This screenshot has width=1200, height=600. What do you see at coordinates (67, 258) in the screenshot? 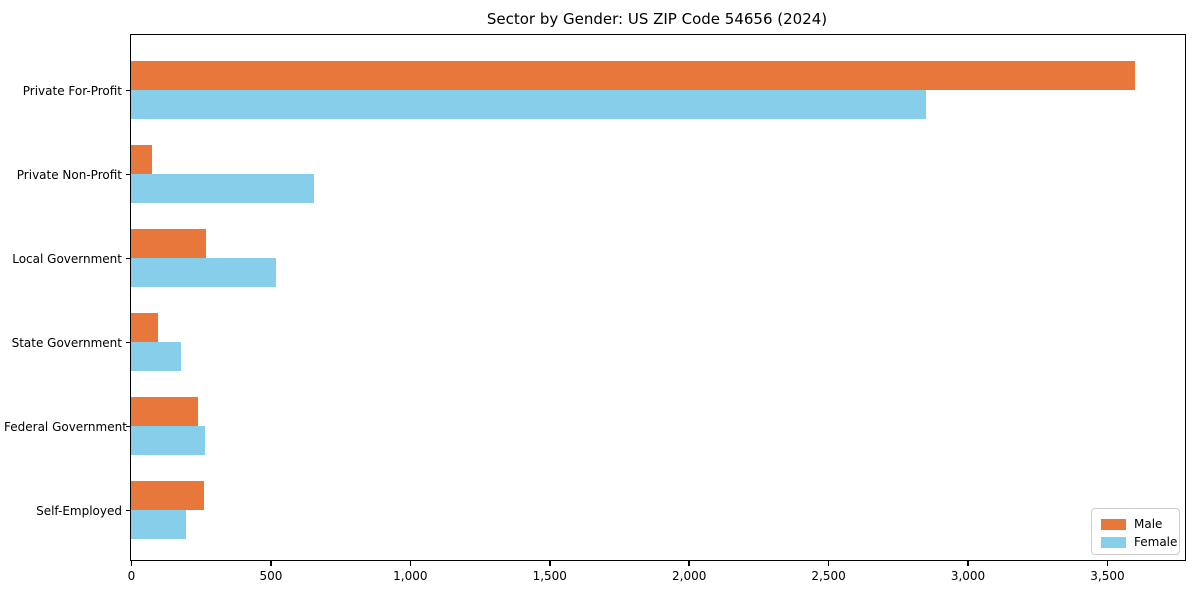
I see `y-label-local-government: Local Government` at bounding box center [67, 258].